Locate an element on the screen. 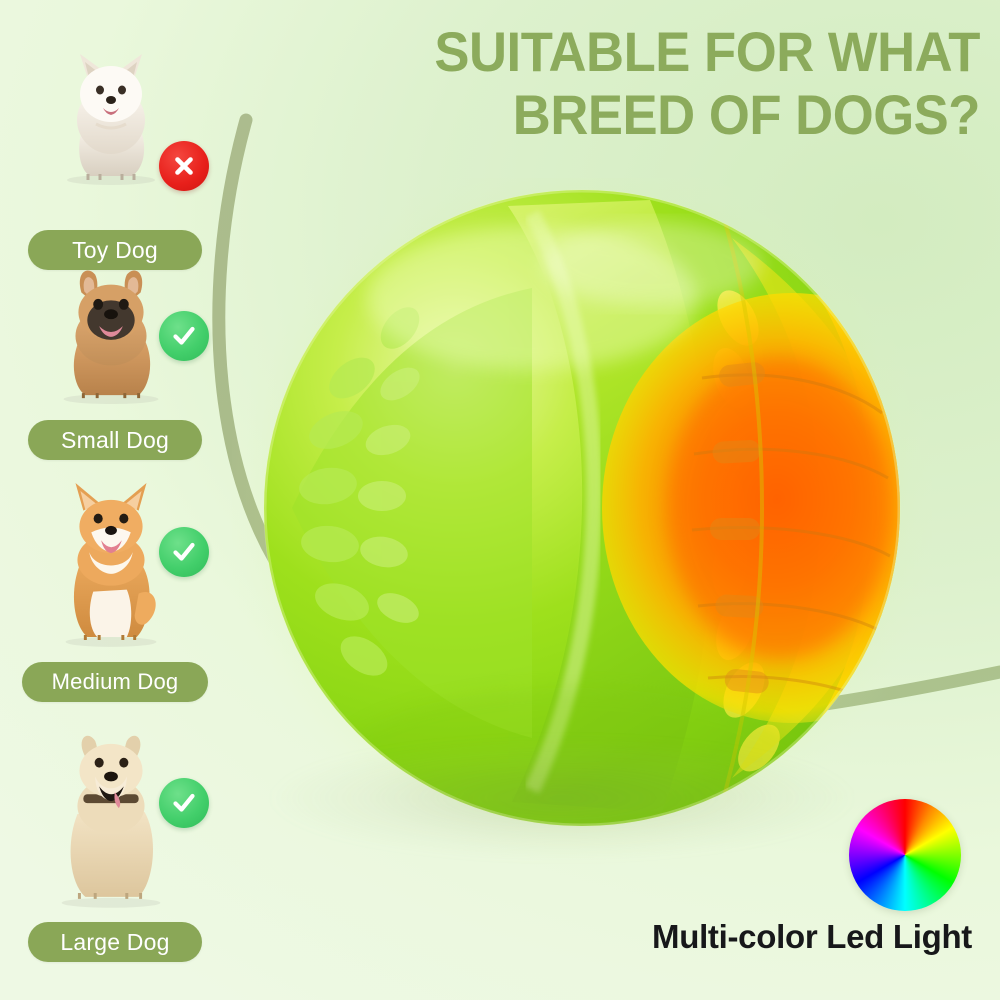  breed-label-toy-dog: Toy Dog is located at coordinates (115, 250).